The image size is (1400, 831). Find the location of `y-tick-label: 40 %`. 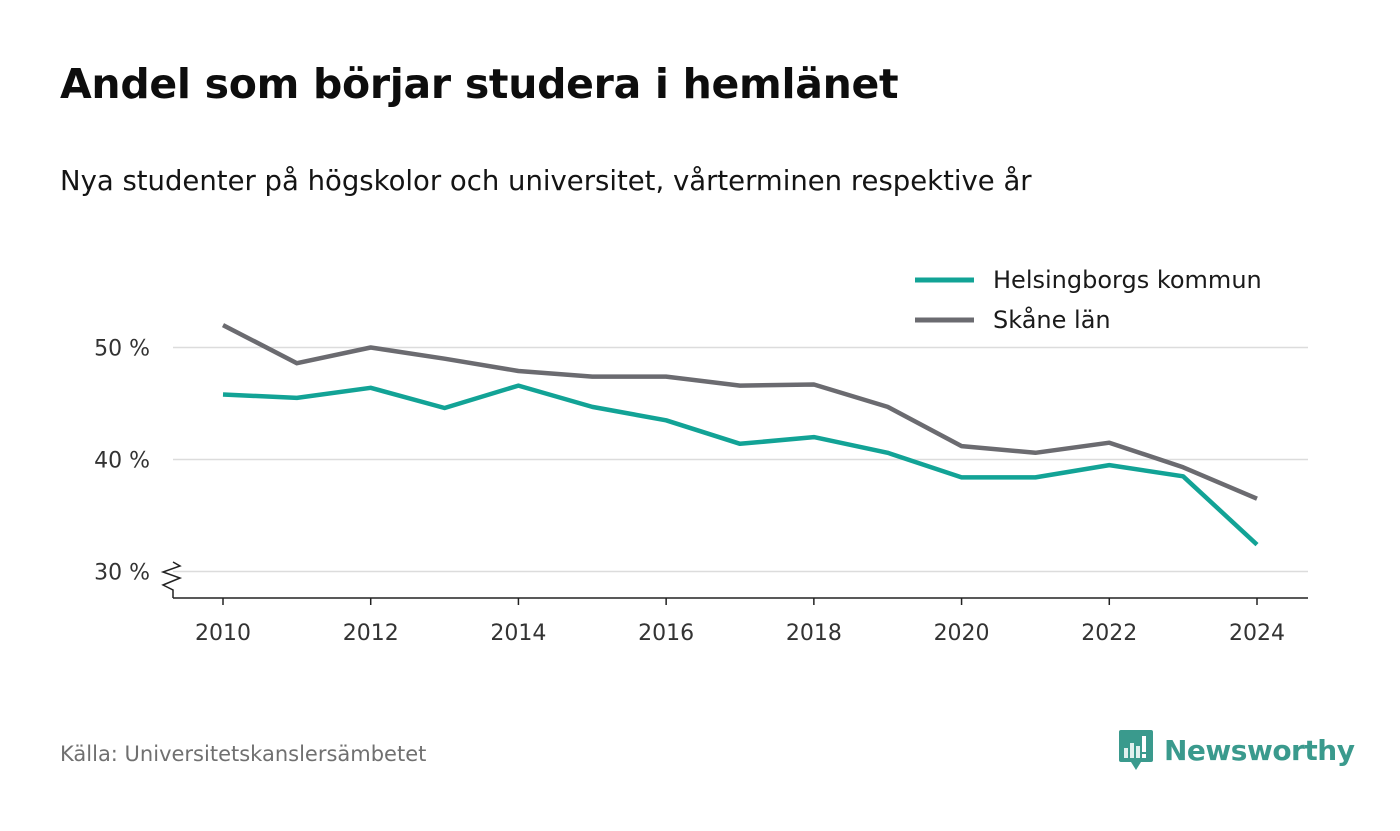

y-tick-label: 40 % is located at coordinates (122, 461).